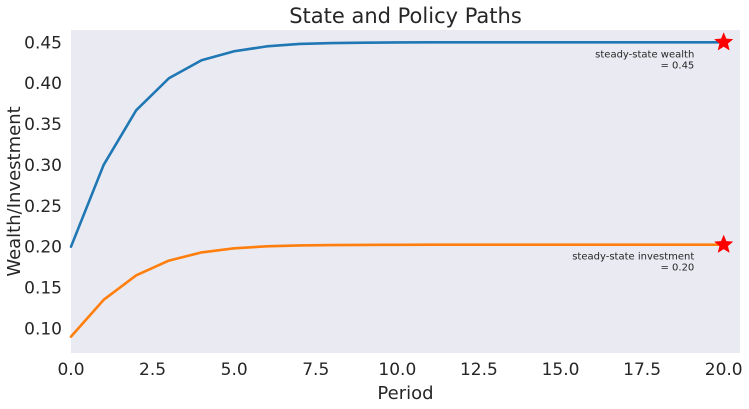 The width and height of the screenshot is (749, 409). I want to click on y-tick-label: 0.10, so click(43, 329).